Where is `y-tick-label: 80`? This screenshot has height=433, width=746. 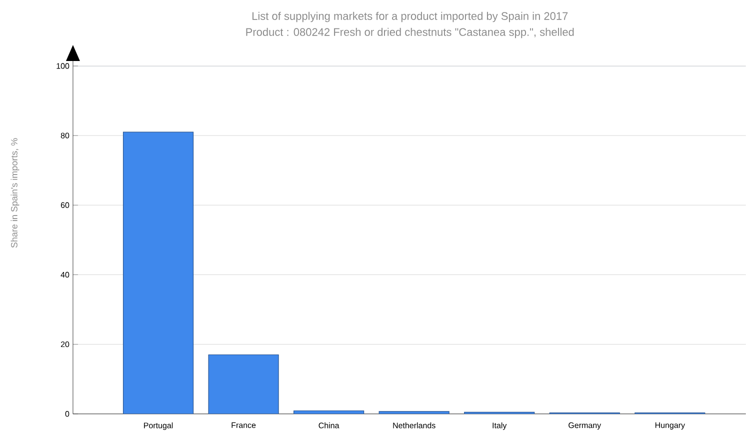
y-tick-label: 80 is located at coordinates (65, 135).